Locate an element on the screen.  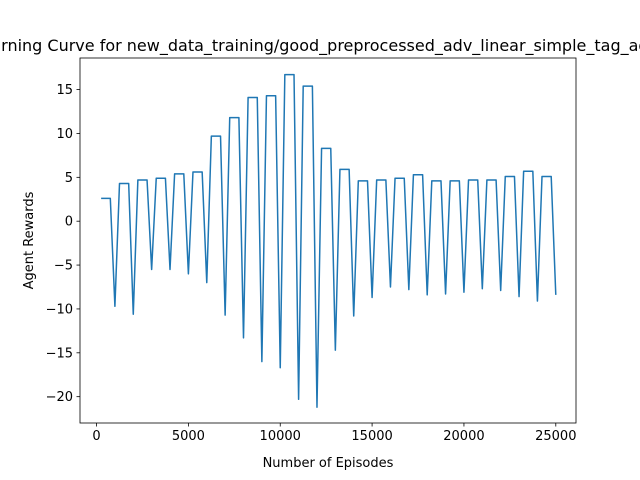
x-axis-ticks: 0 5000 10000 15000 20000 25000 is located at coordinates (334, 433).